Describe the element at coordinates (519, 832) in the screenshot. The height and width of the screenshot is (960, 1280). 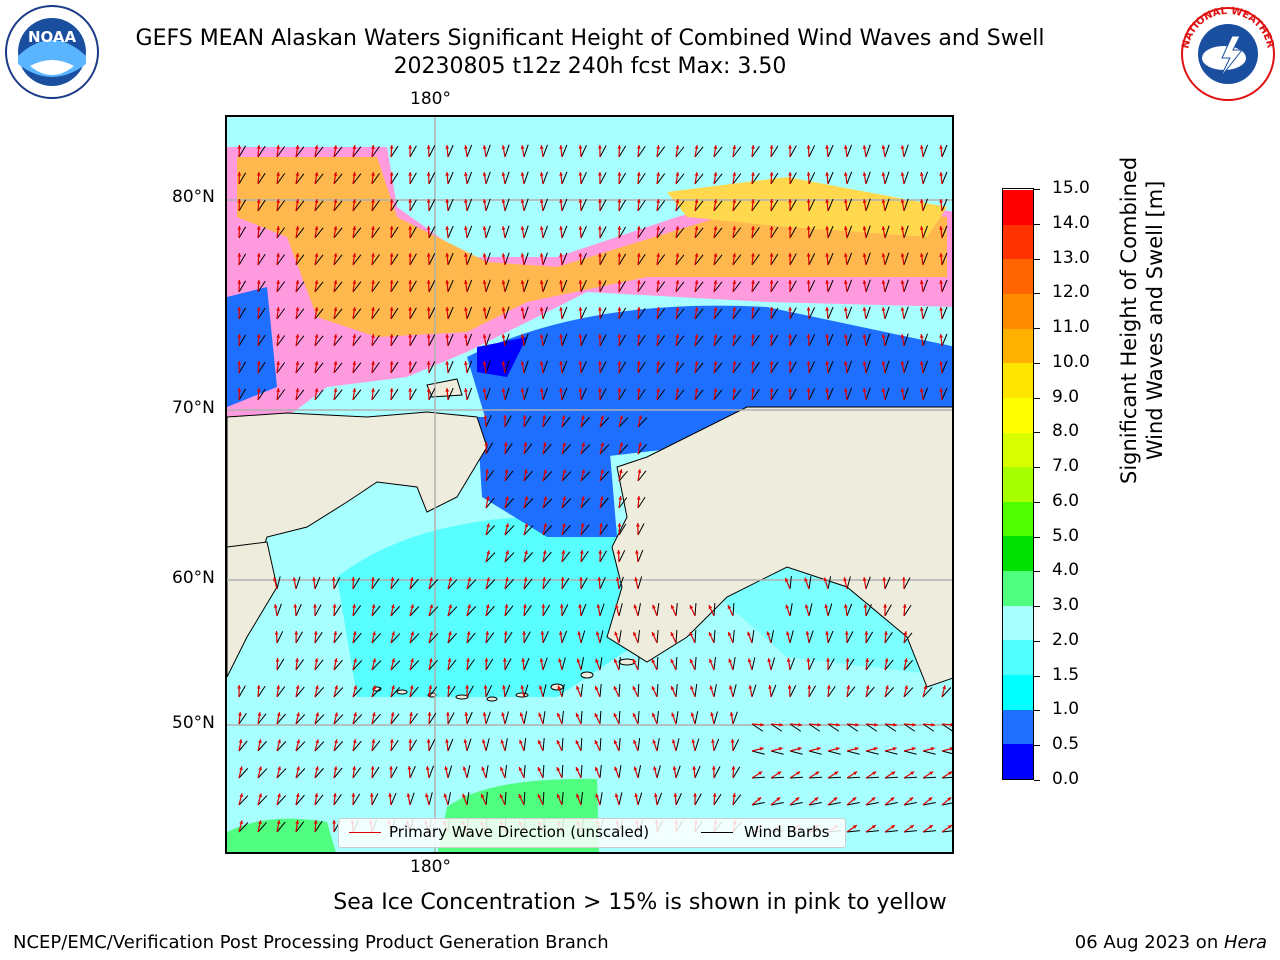
I see `legend-wave-label: Primary Wave Direction (unscaled)` at that location.